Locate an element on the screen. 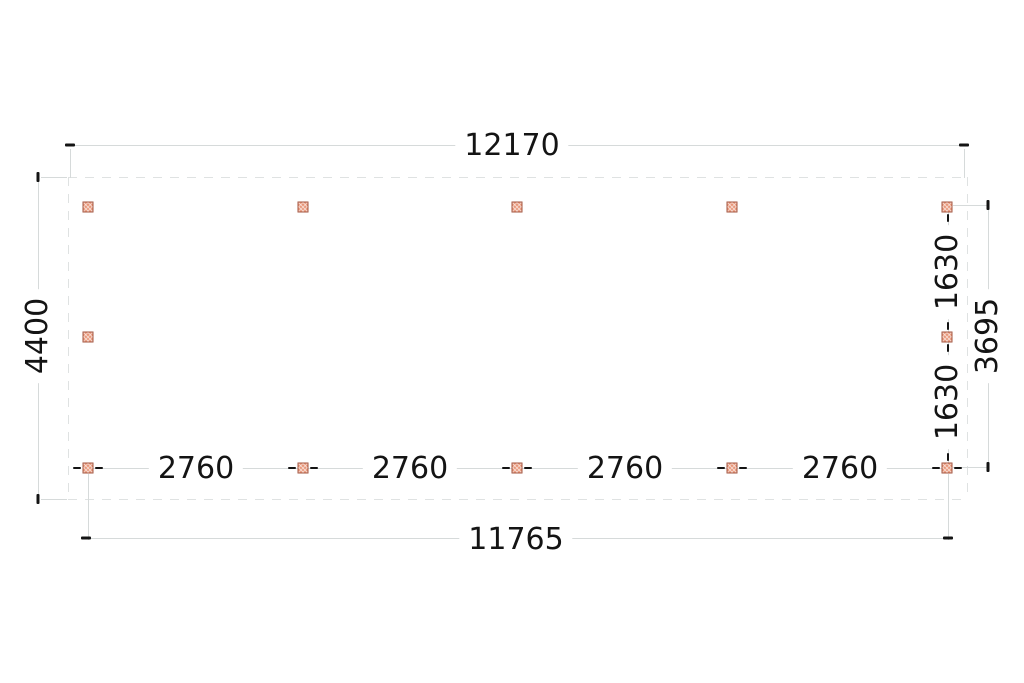 This screenshot has height=683, width=1024. dim-label-top-width: 12170 is located at coordinates (512, 146).